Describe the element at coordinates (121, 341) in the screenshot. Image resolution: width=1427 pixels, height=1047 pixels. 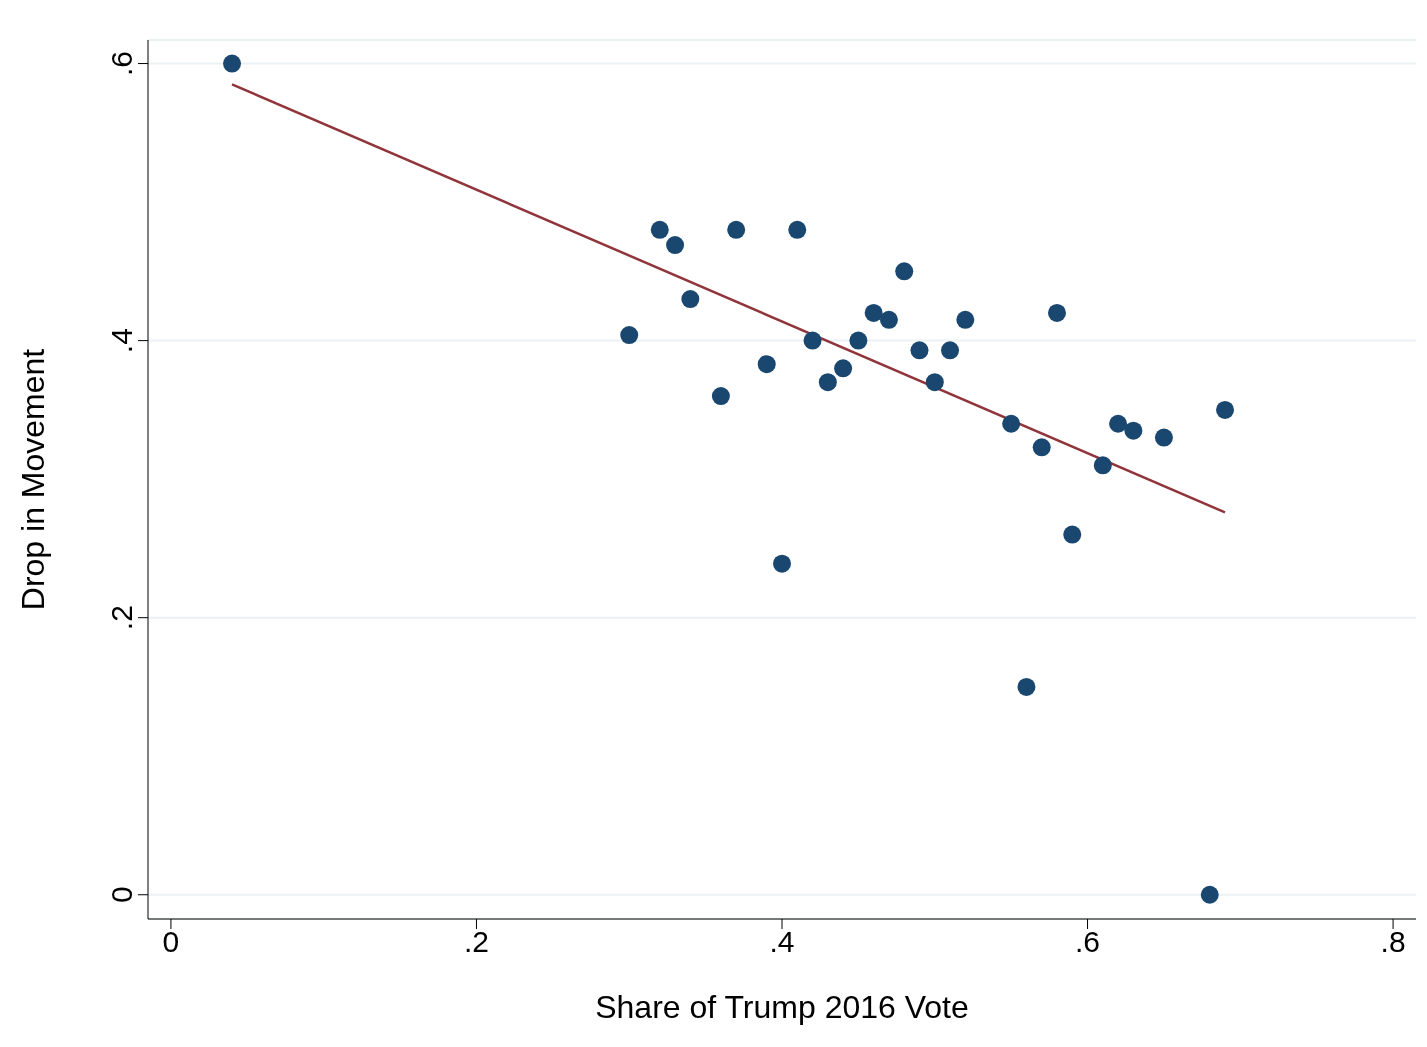
I see `y-tick-label: .4` at that location.